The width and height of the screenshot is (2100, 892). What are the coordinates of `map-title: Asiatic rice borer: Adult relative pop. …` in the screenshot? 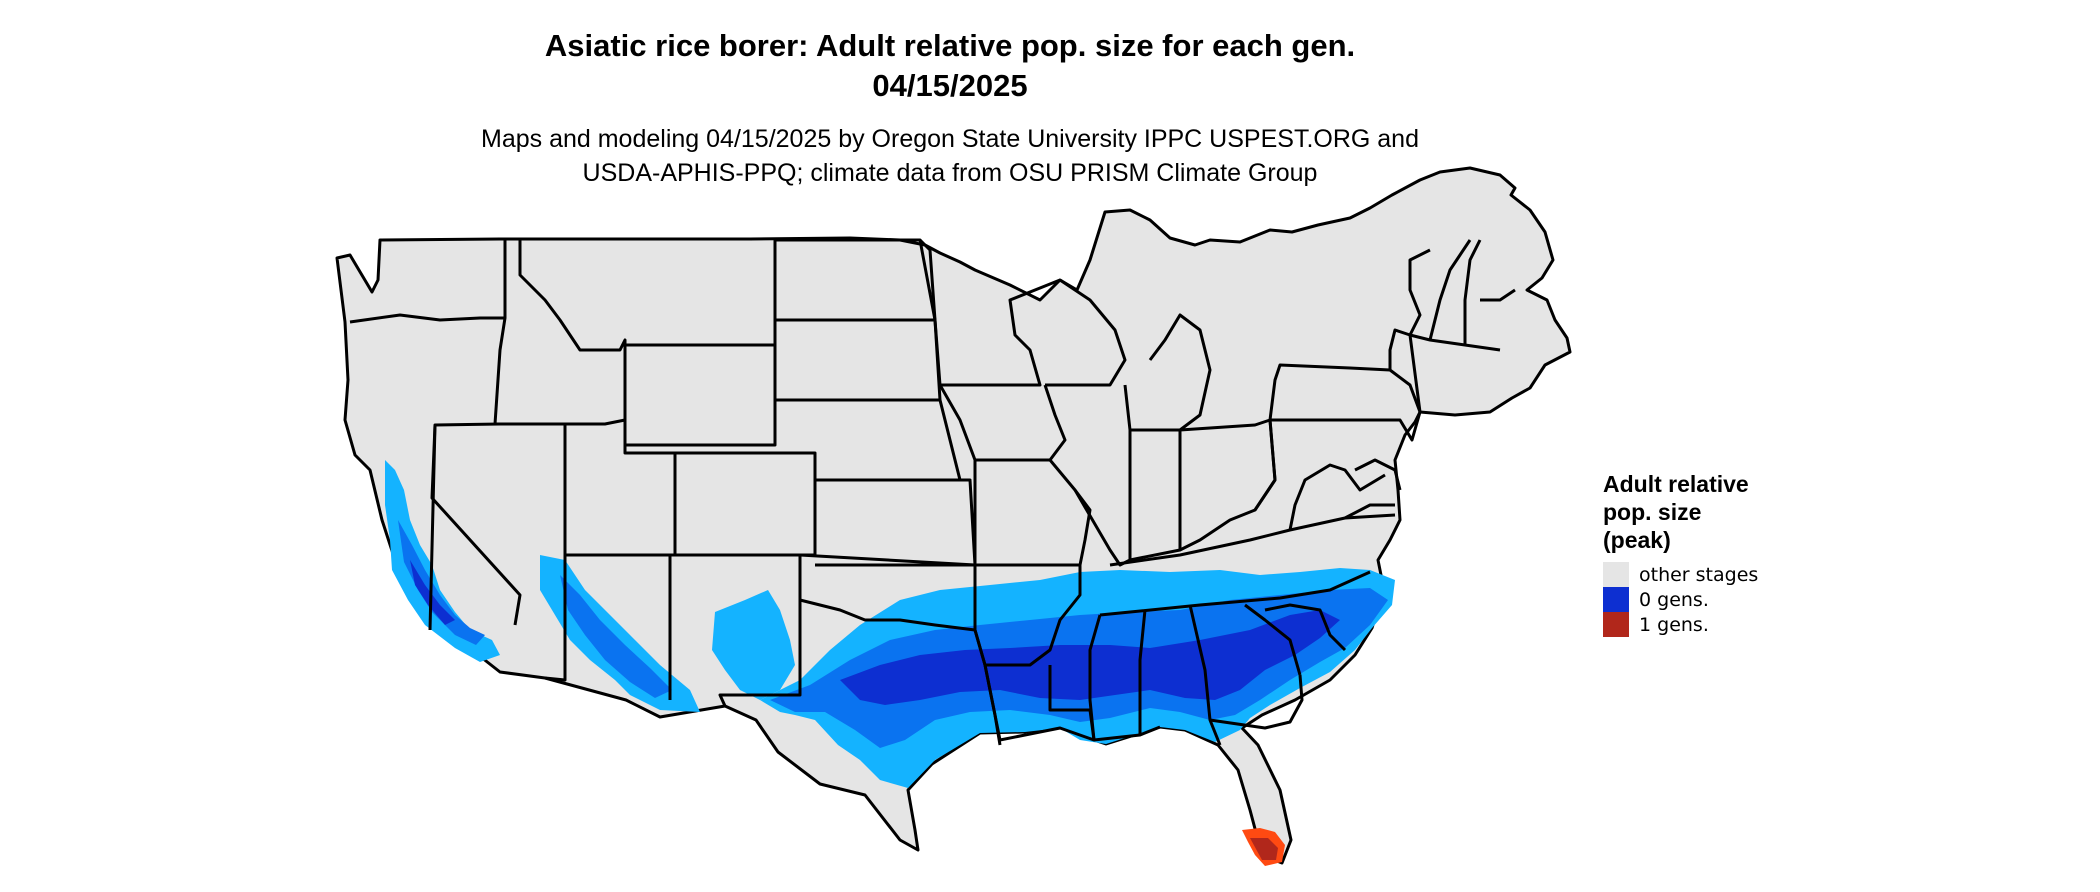 It's located at (950, 45).